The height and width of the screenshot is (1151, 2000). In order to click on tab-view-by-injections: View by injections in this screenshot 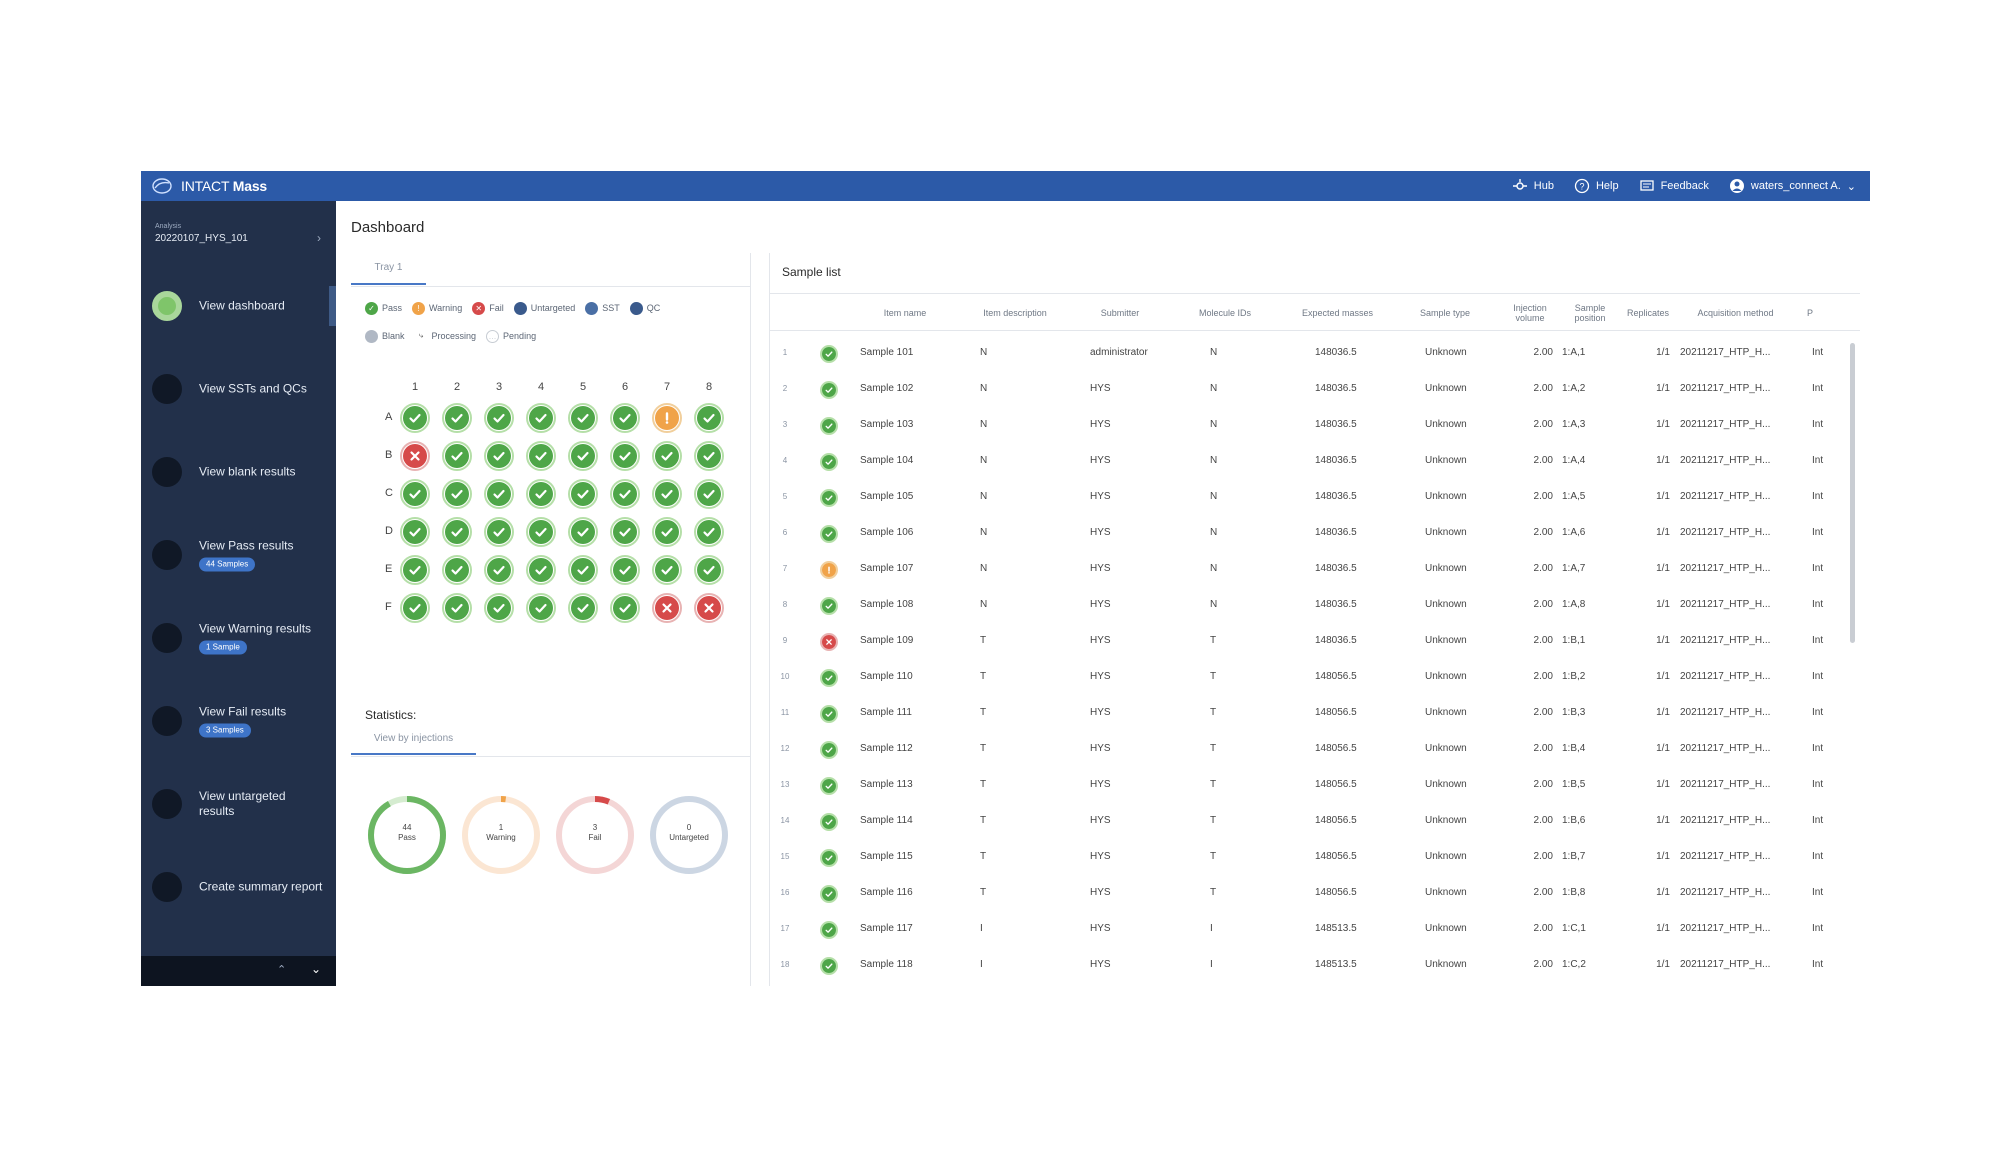, I will do `click(413, 740)`.